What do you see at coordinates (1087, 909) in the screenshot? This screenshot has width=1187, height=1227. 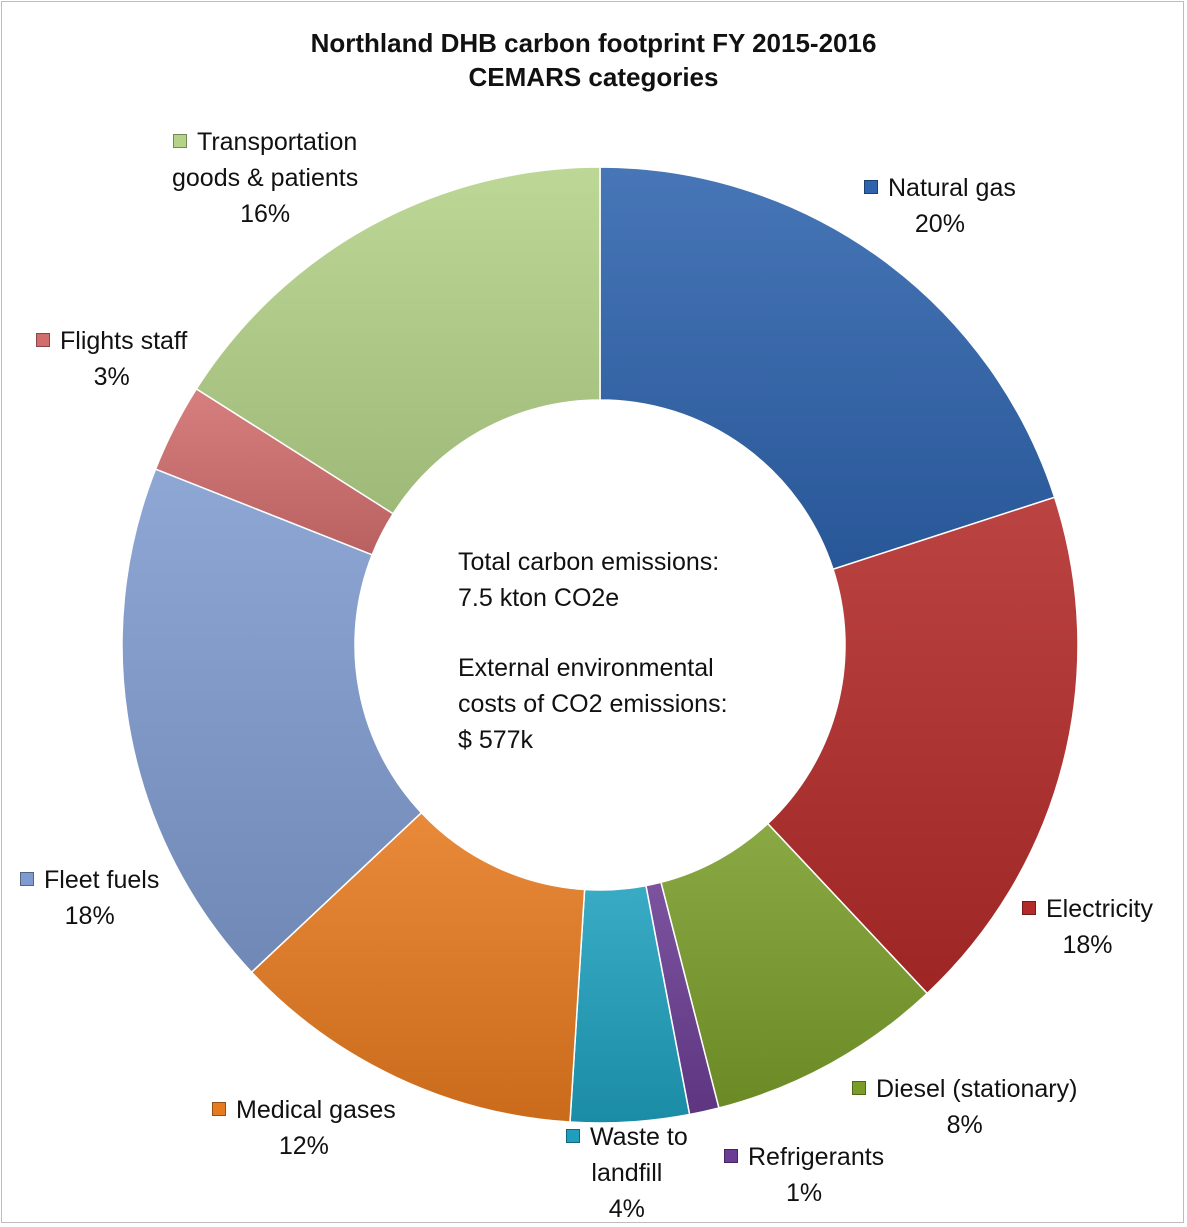 I see `data-label-name-line: Electricity` at bounding box center [1087, 909].